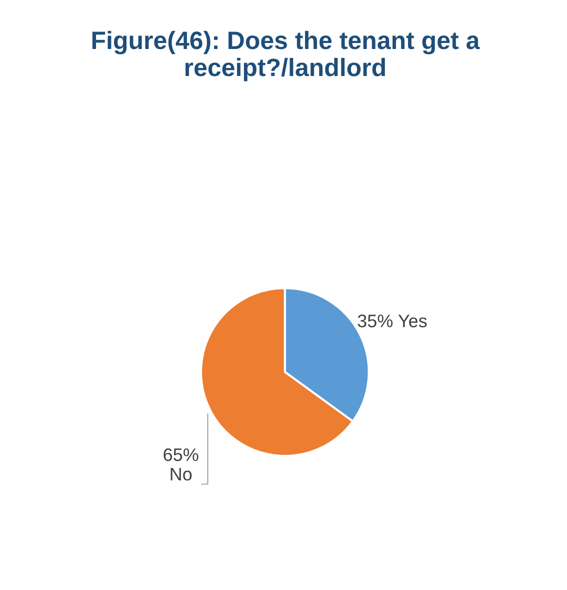 The height and width of the screenshot is (590, 567). I want to click on slice-label: No, so click(181, 474).